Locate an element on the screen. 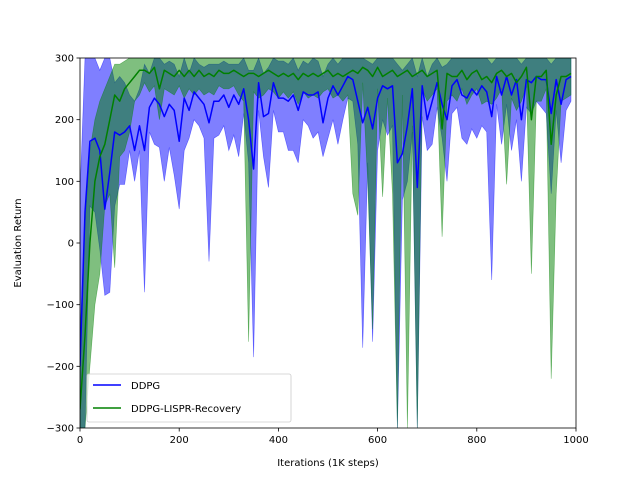  y-tick-label-200: 200 is located at coordinates (64, 120).